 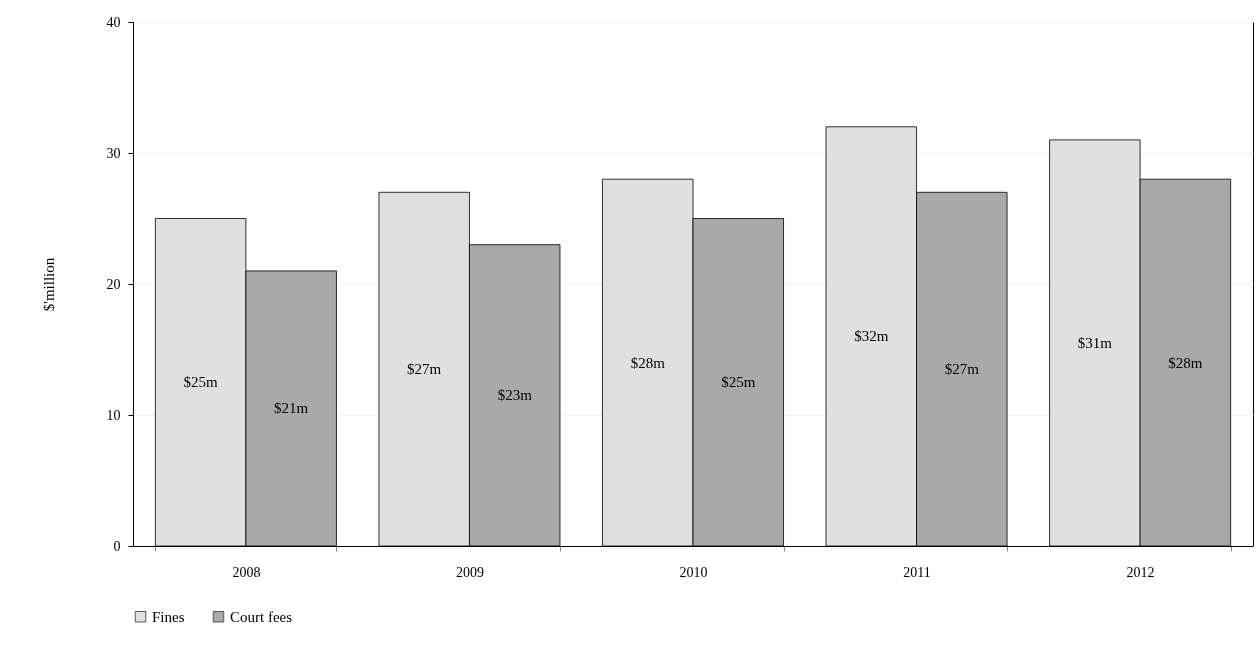 I want to click on data-label: $21m, so click(x=291, y=408).